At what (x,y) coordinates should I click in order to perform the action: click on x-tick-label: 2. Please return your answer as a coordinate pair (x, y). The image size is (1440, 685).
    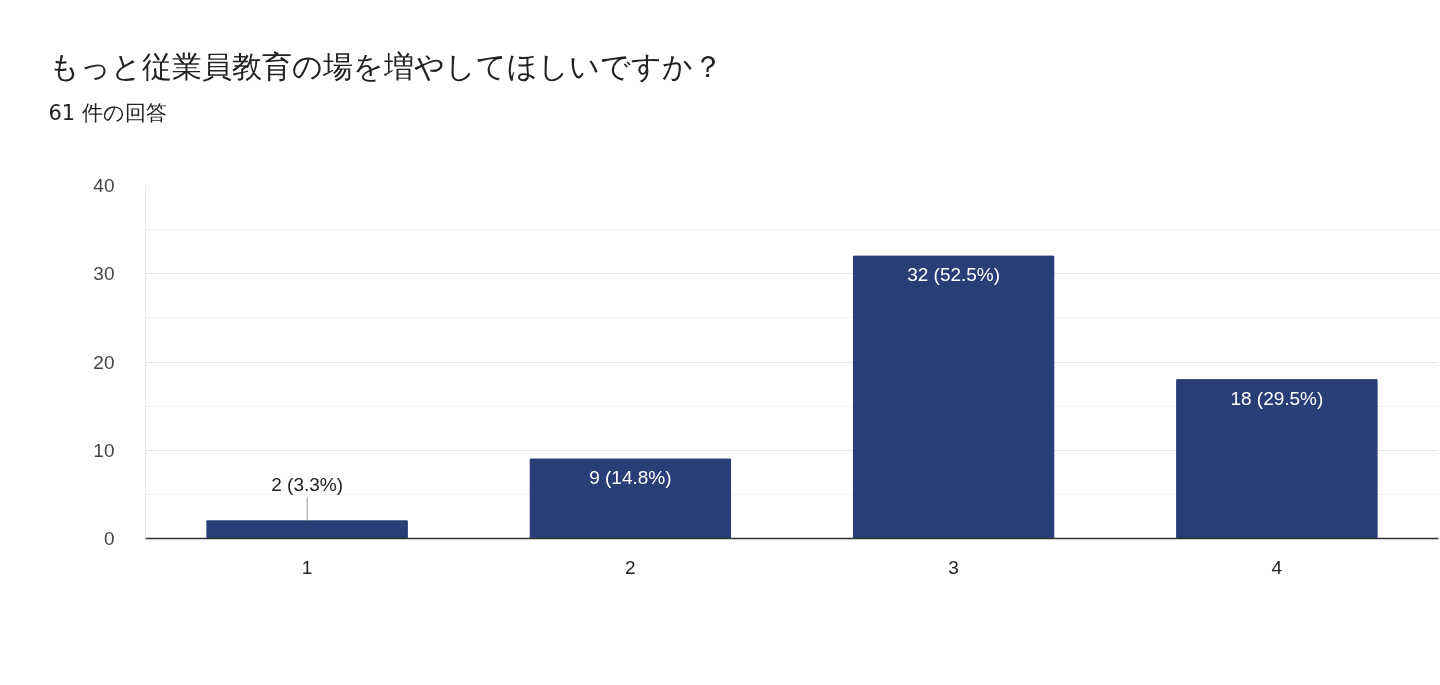
    Looking at the image, I should click on (630, 567).